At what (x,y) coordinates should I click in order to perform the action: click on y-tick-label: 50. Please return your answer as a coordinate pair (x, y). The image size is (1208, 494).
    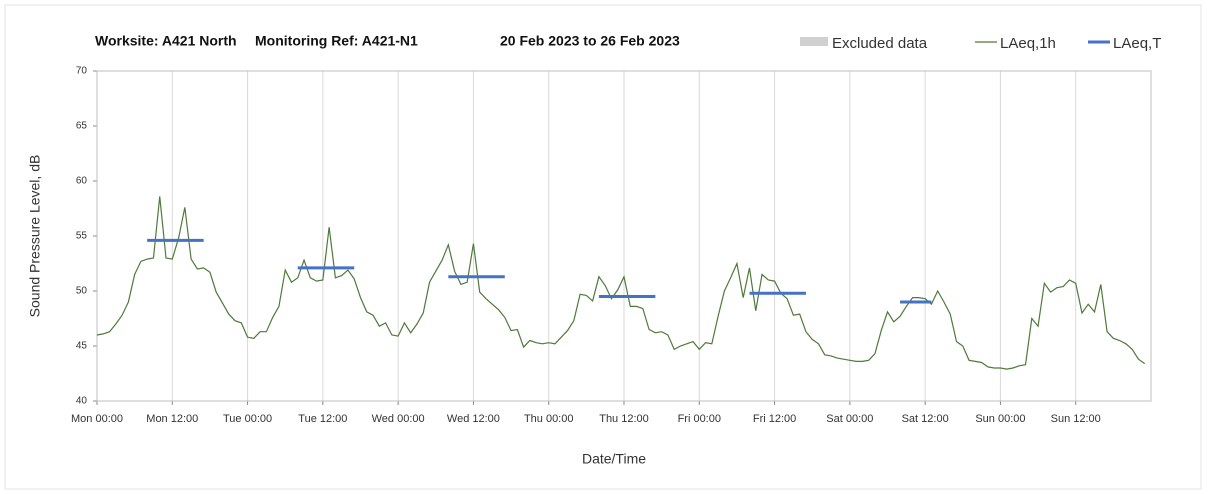
    Looking at the image, I should click on (82, 291).